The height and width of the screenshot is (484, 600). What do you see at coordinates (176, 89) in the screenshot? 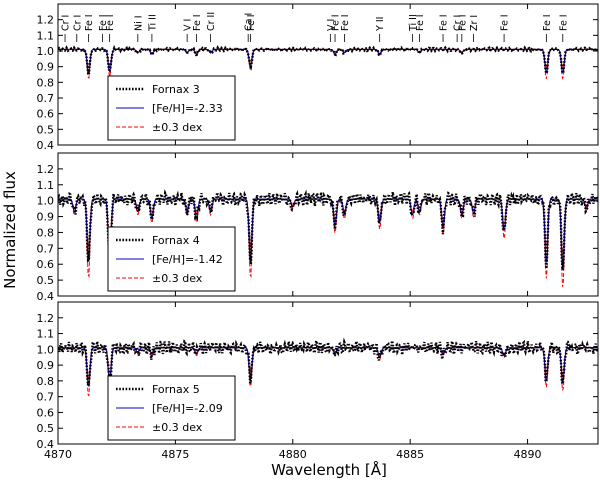
I see `legend-label: Fornax 3` at bounding box center [176, 89].